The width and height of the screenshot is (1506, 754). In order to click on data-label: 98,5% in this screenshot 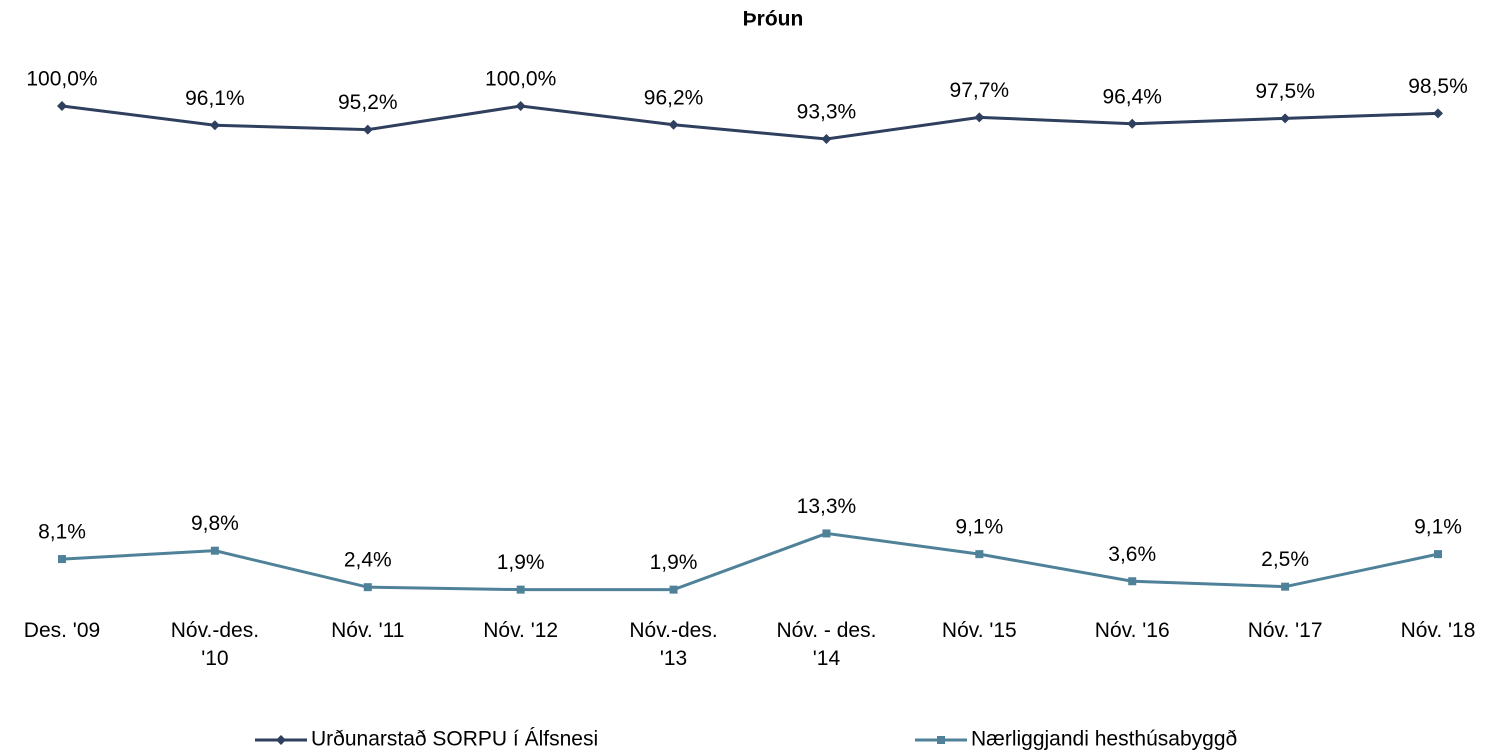, I will do `click(1438, 86)`.